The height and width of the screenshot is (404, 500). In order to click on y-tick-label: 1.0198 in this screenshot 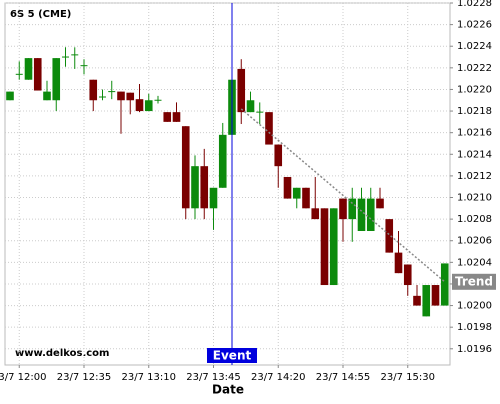, I will do `click(474, 327)`.